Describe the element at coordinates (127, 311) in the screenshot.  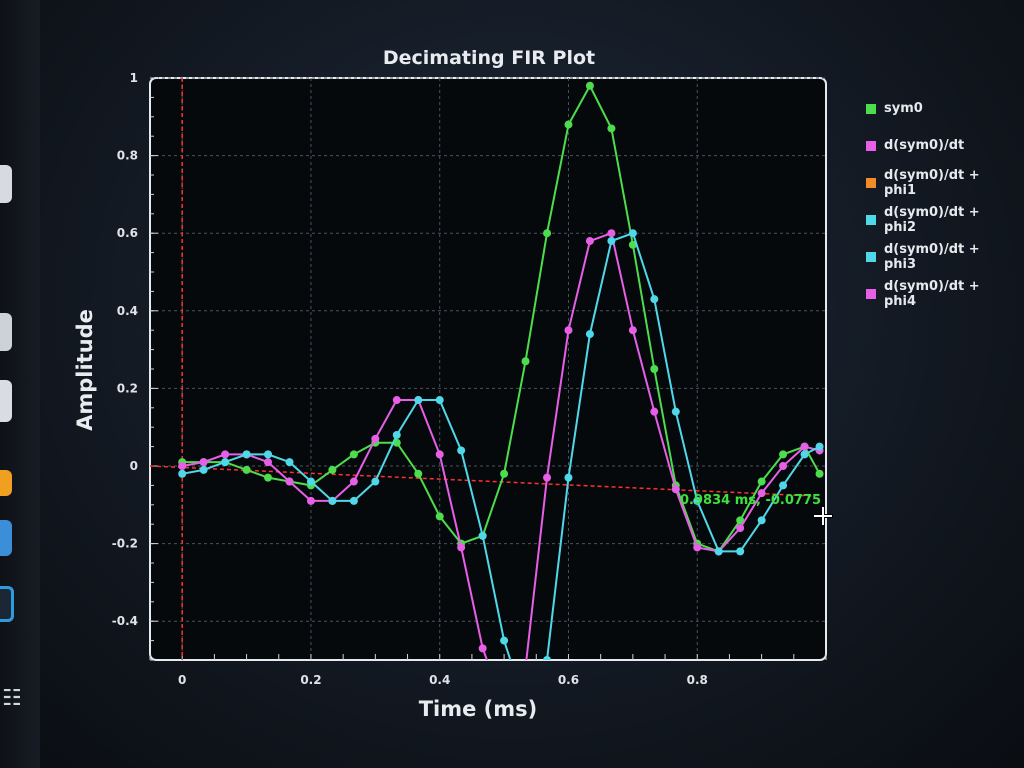
I see `y-tick-label: 0.4` at that location.